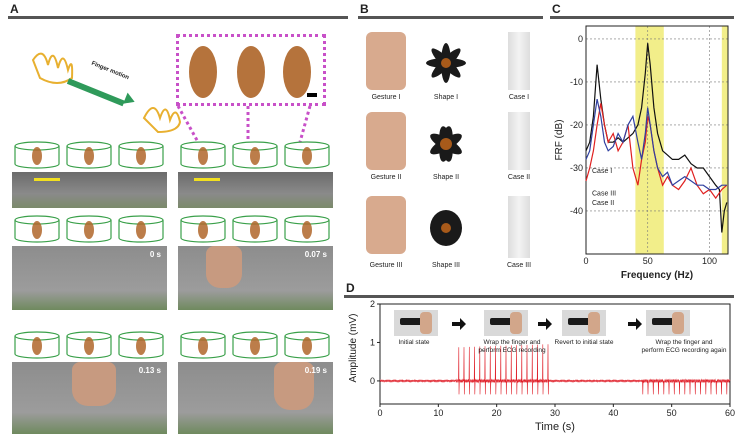 The image size is (738, 438). I want to click on x-tick-label: 40, so click(613, 413).